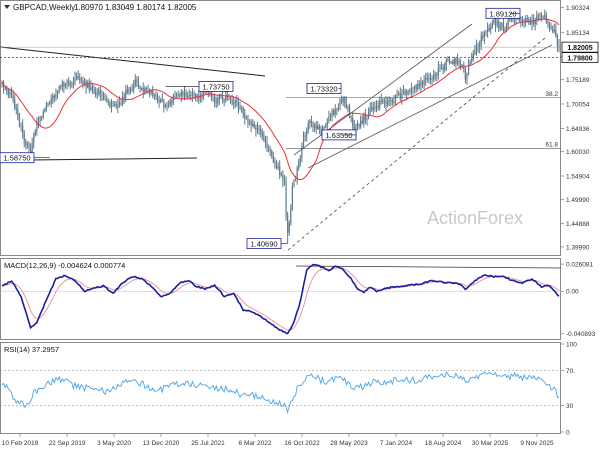  I want to click on price-axis-label: 1.49990, so click(578, 200).